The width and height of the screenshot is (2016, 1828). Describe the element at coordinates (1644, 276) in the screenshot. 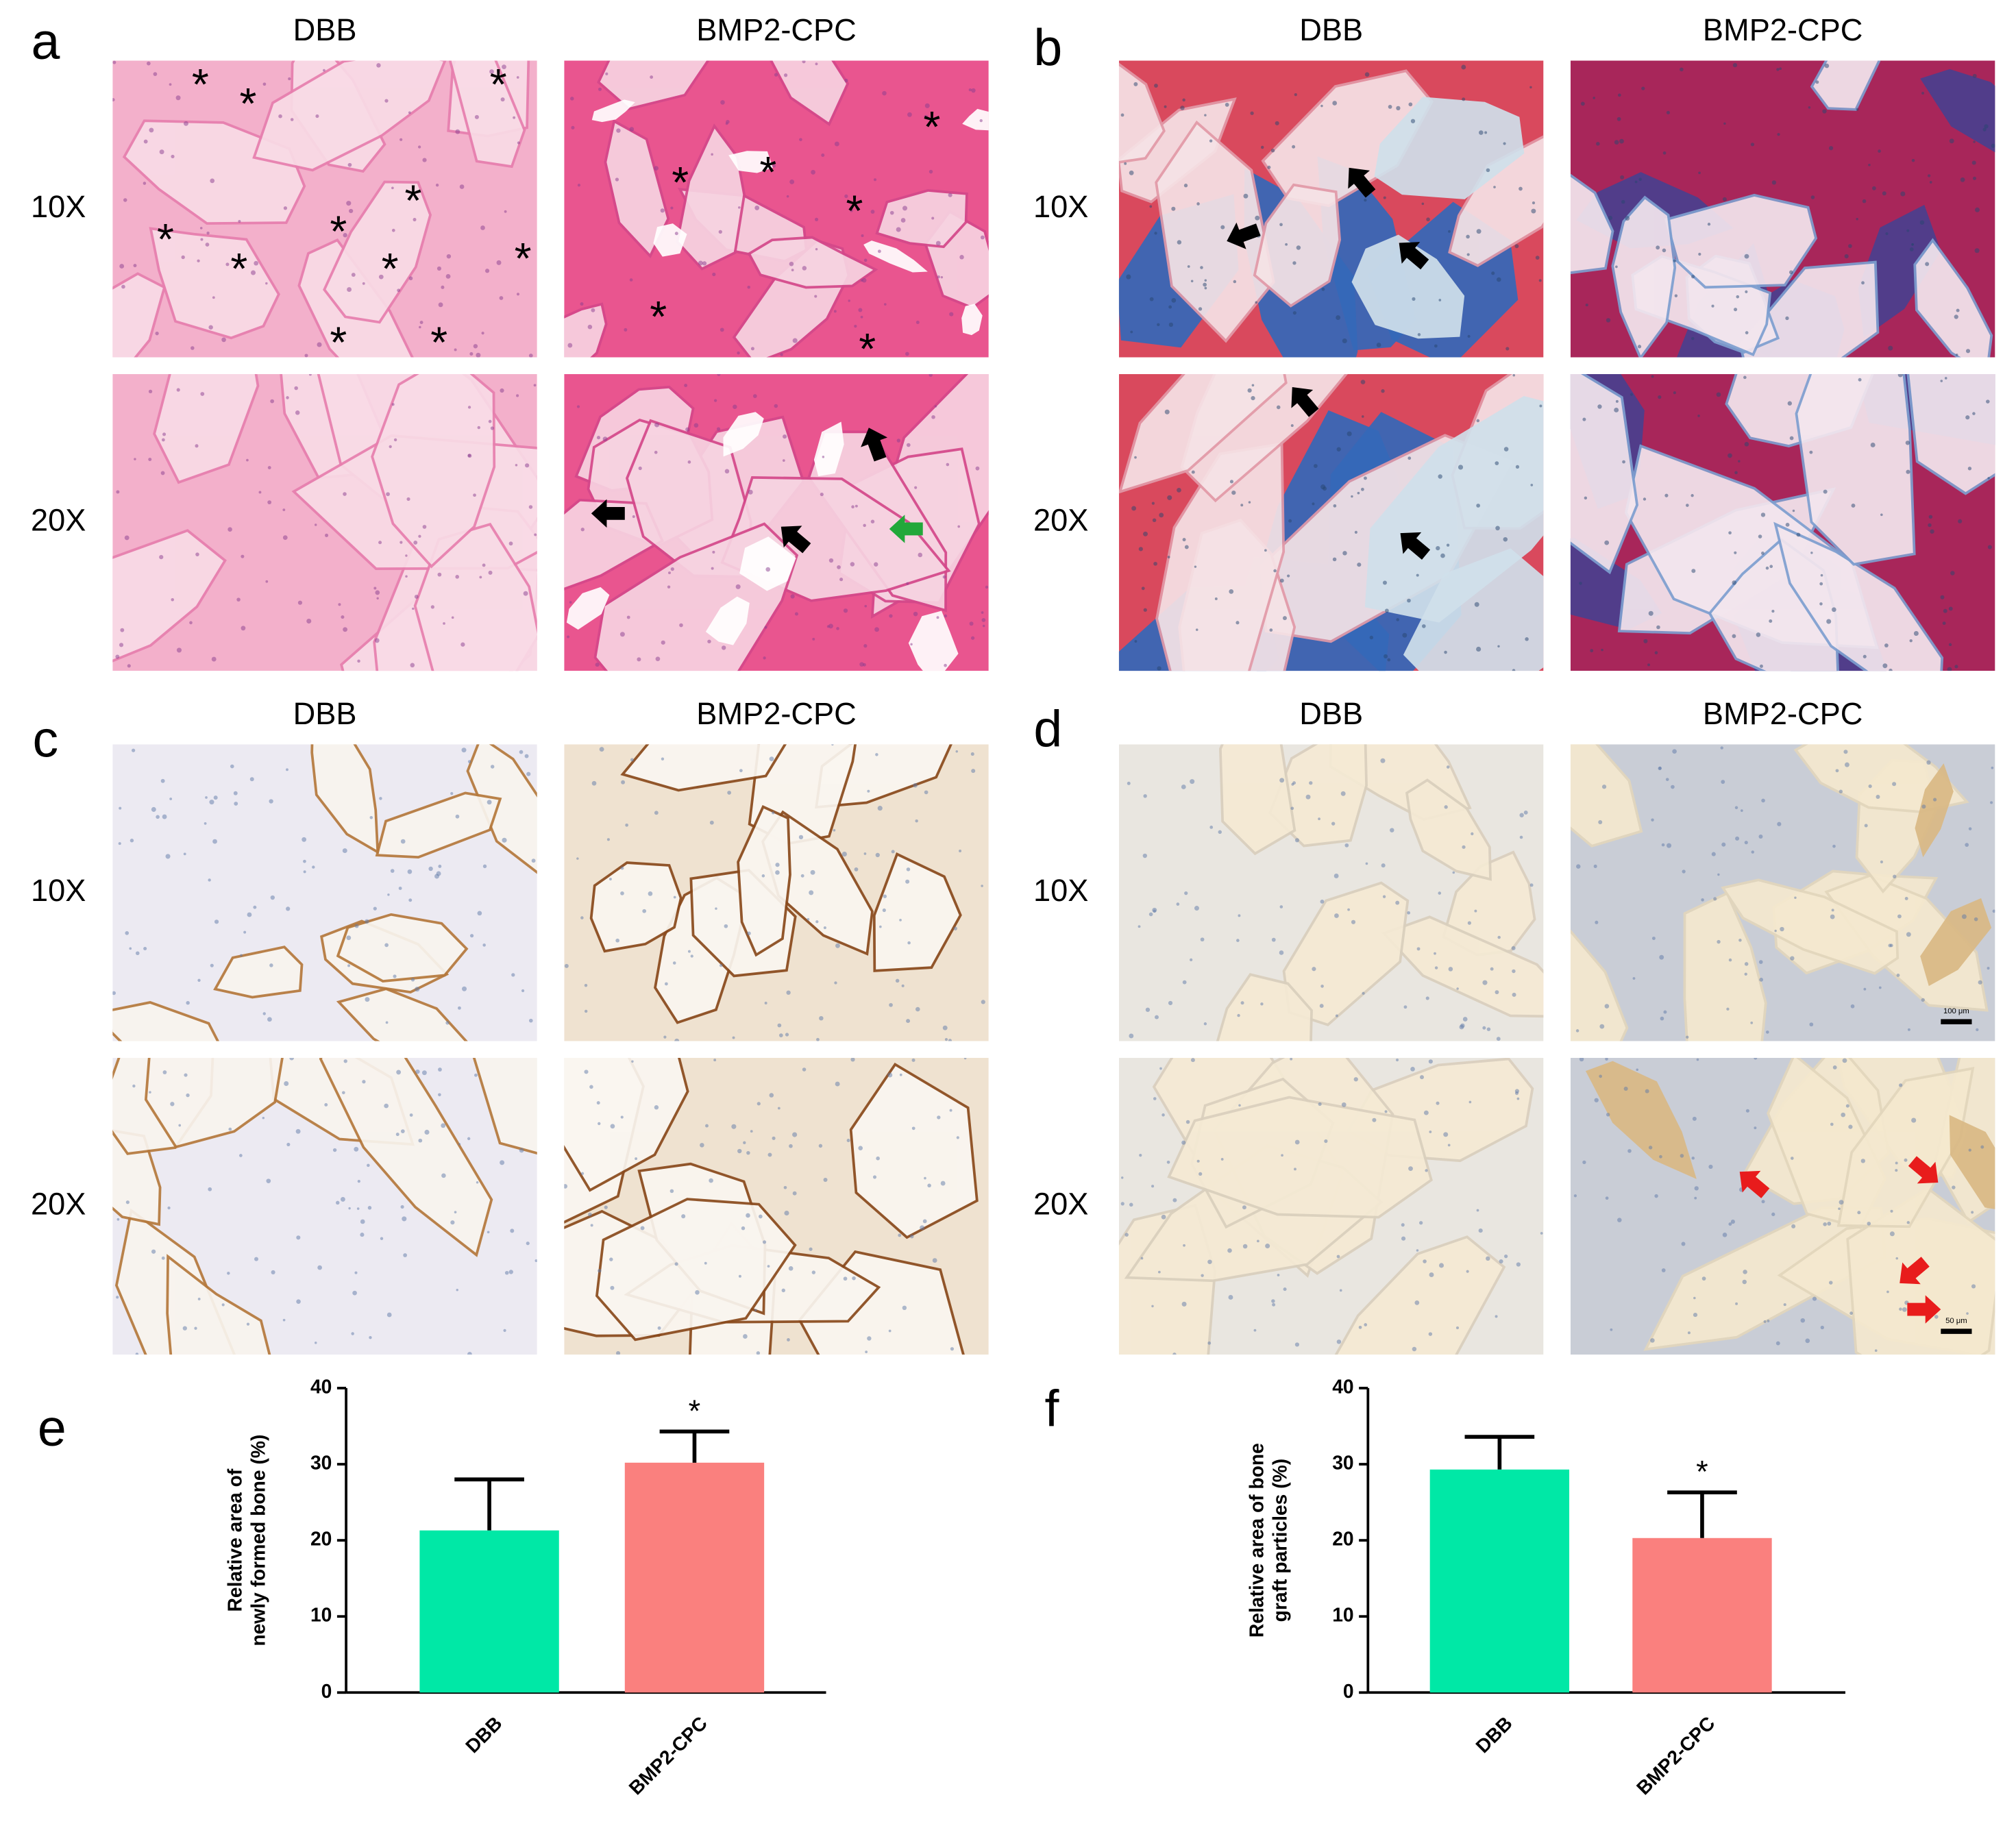

I see `tissue-region` at that location.